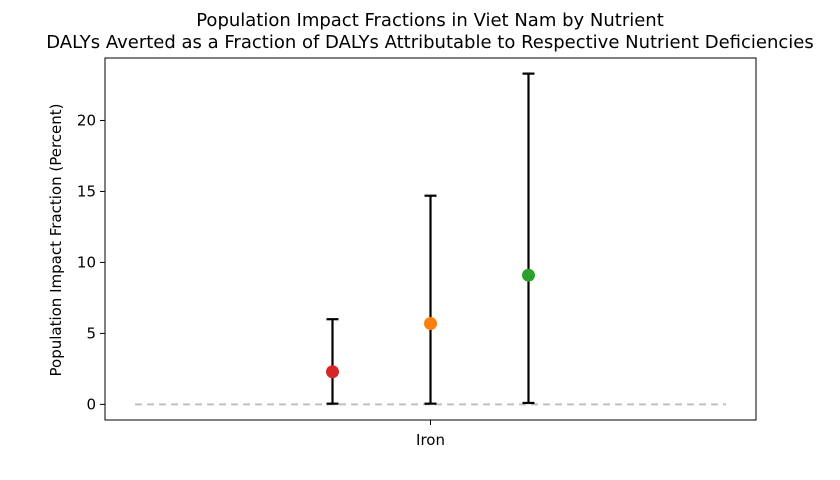 This screenshot has height=480, width=840. Describe the element at coordinates (56, 239) in the screenshot. I see `y-axis-label: Population Impact Fraction (Percent)` at that location.